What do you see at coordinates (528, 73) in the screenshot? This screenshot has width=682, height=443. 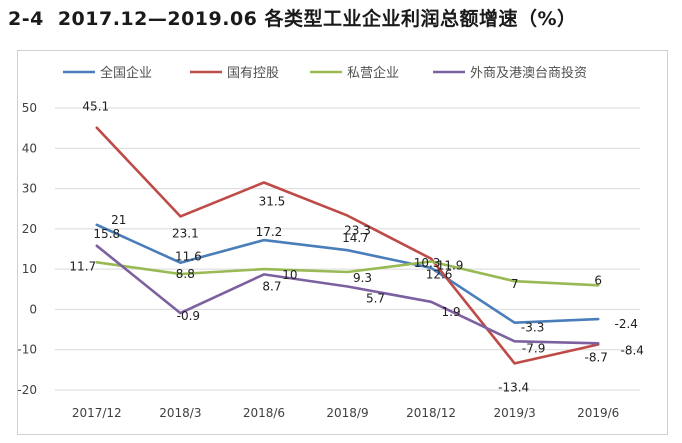 I see `legend-label: 外商及港澳台商投资` at bounding box center [528, 73].